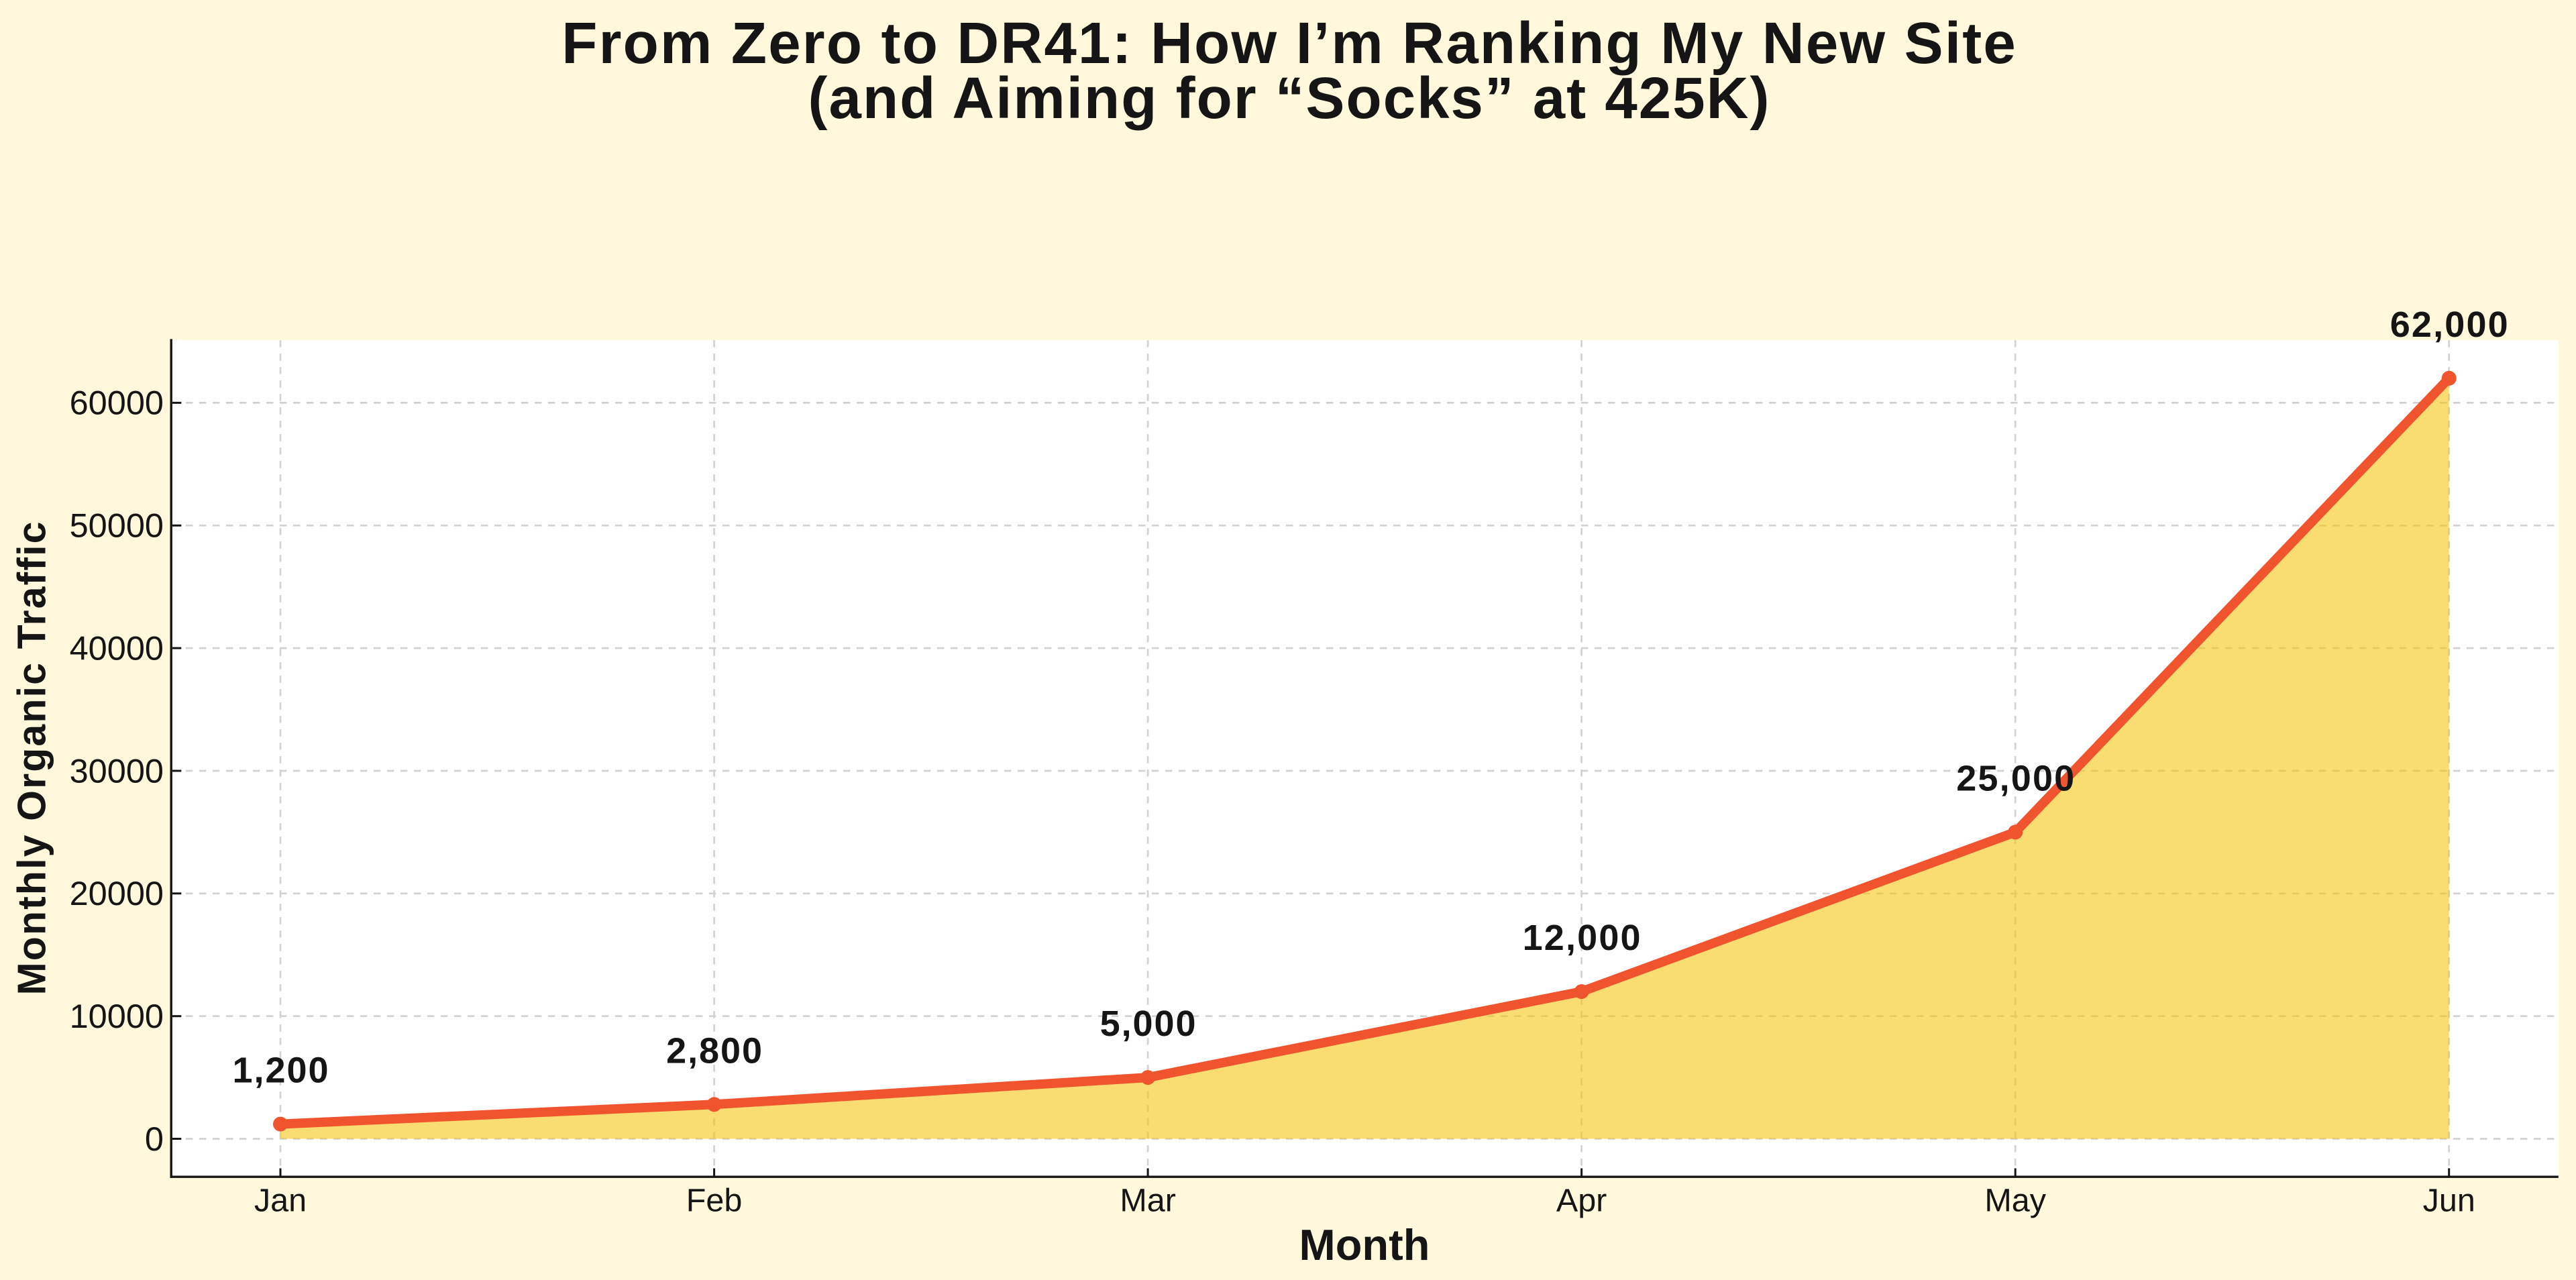  What do you see at coordinates (32, 759) in the screenshot?
I see `svg-text: Monthly Organic Traffic` at bounding box center [32, 759].